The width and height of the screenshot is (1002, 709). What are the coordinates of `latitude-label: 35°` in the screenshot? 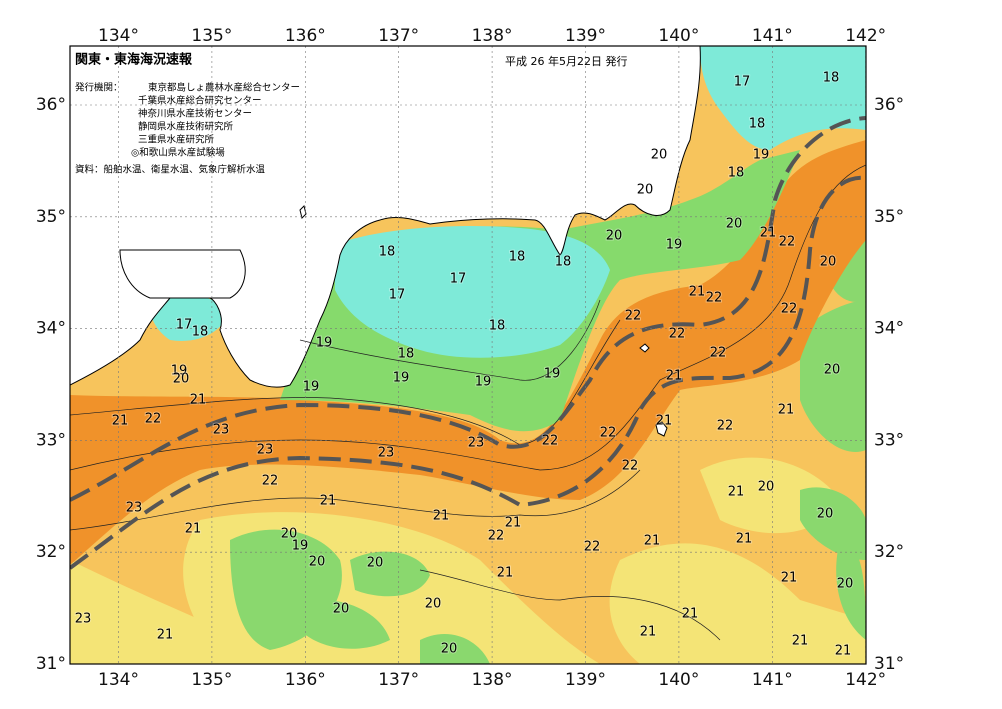 It's located at (51, 217).